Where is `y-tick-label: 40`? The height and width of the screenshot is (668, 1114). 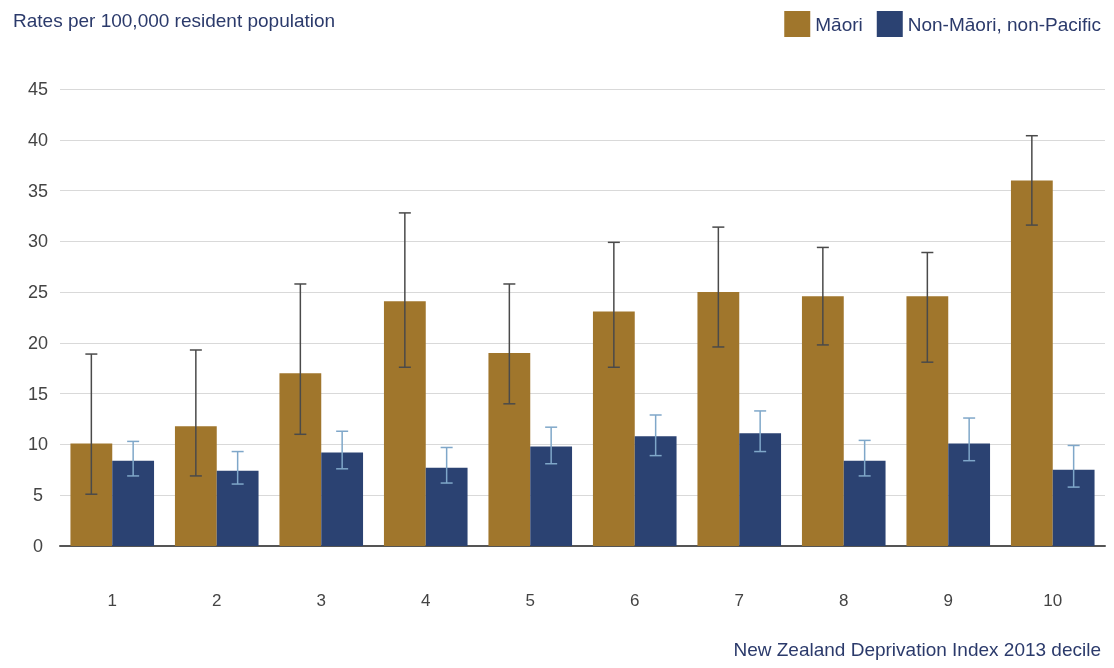 y-tick-label: 40 is located at coordinates (38, 139).